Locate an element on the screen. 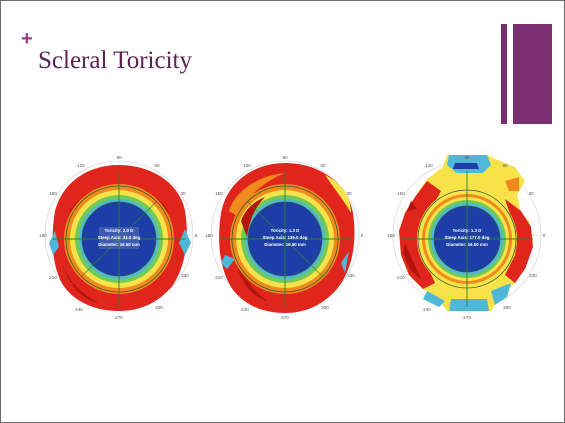 This screenshot has width=565, height=423. map-2-diameter: Diameter: 16.50 mm is located at coordinates (285, 244).